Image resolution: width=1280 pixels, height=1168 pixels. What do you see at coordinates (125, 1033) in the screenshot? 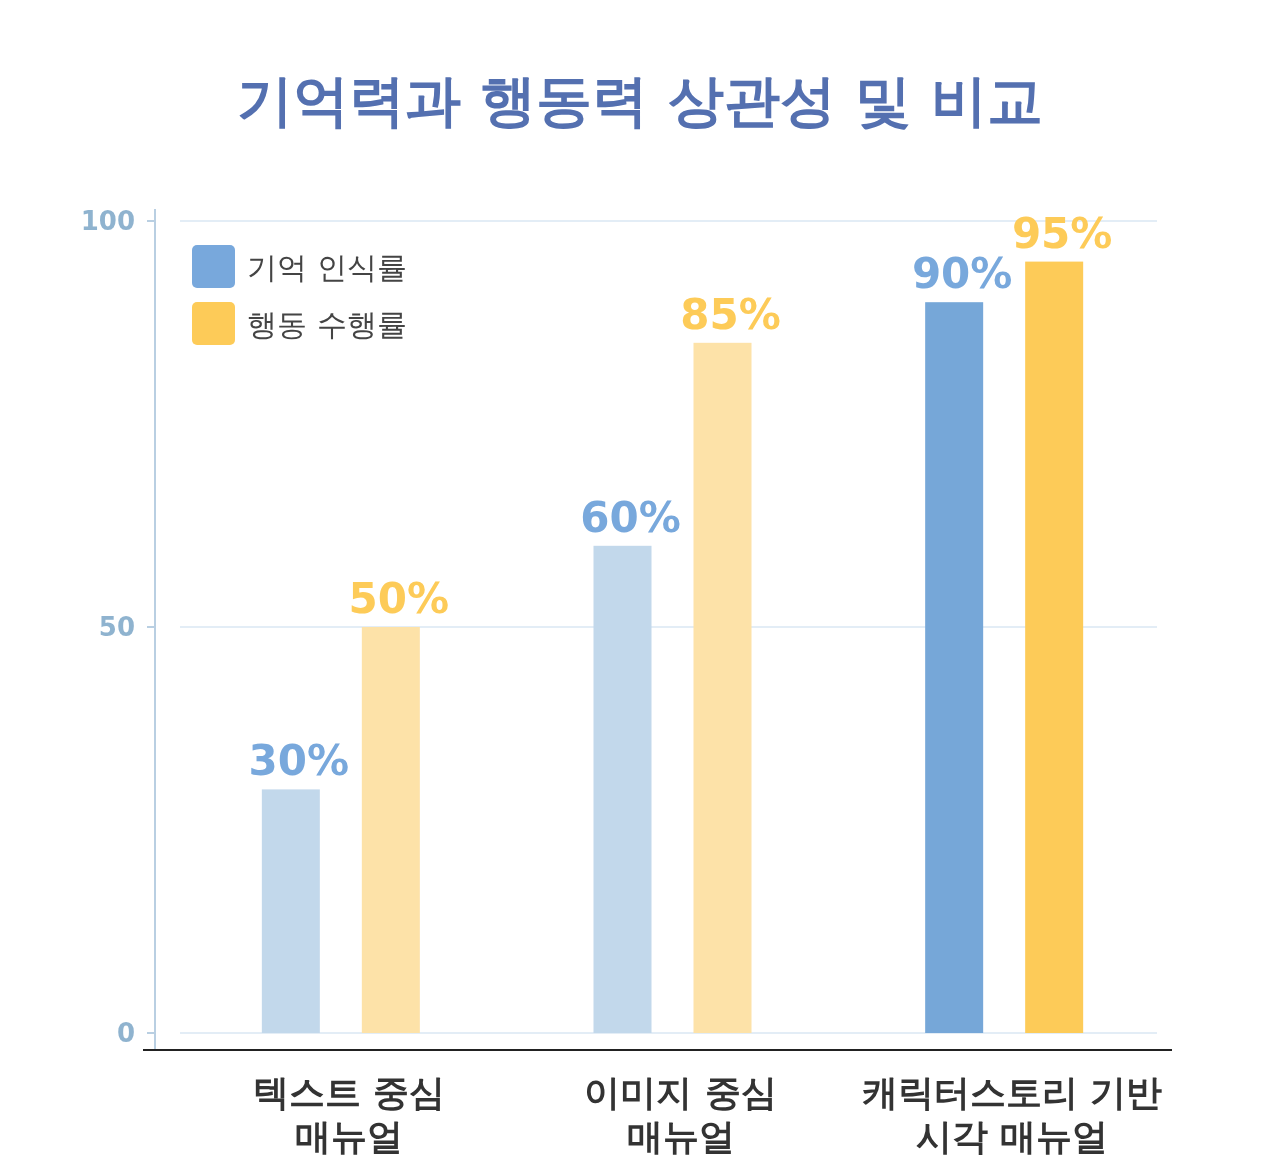
I see `y-tick-label: 0` at bounding box center [125, 1033].